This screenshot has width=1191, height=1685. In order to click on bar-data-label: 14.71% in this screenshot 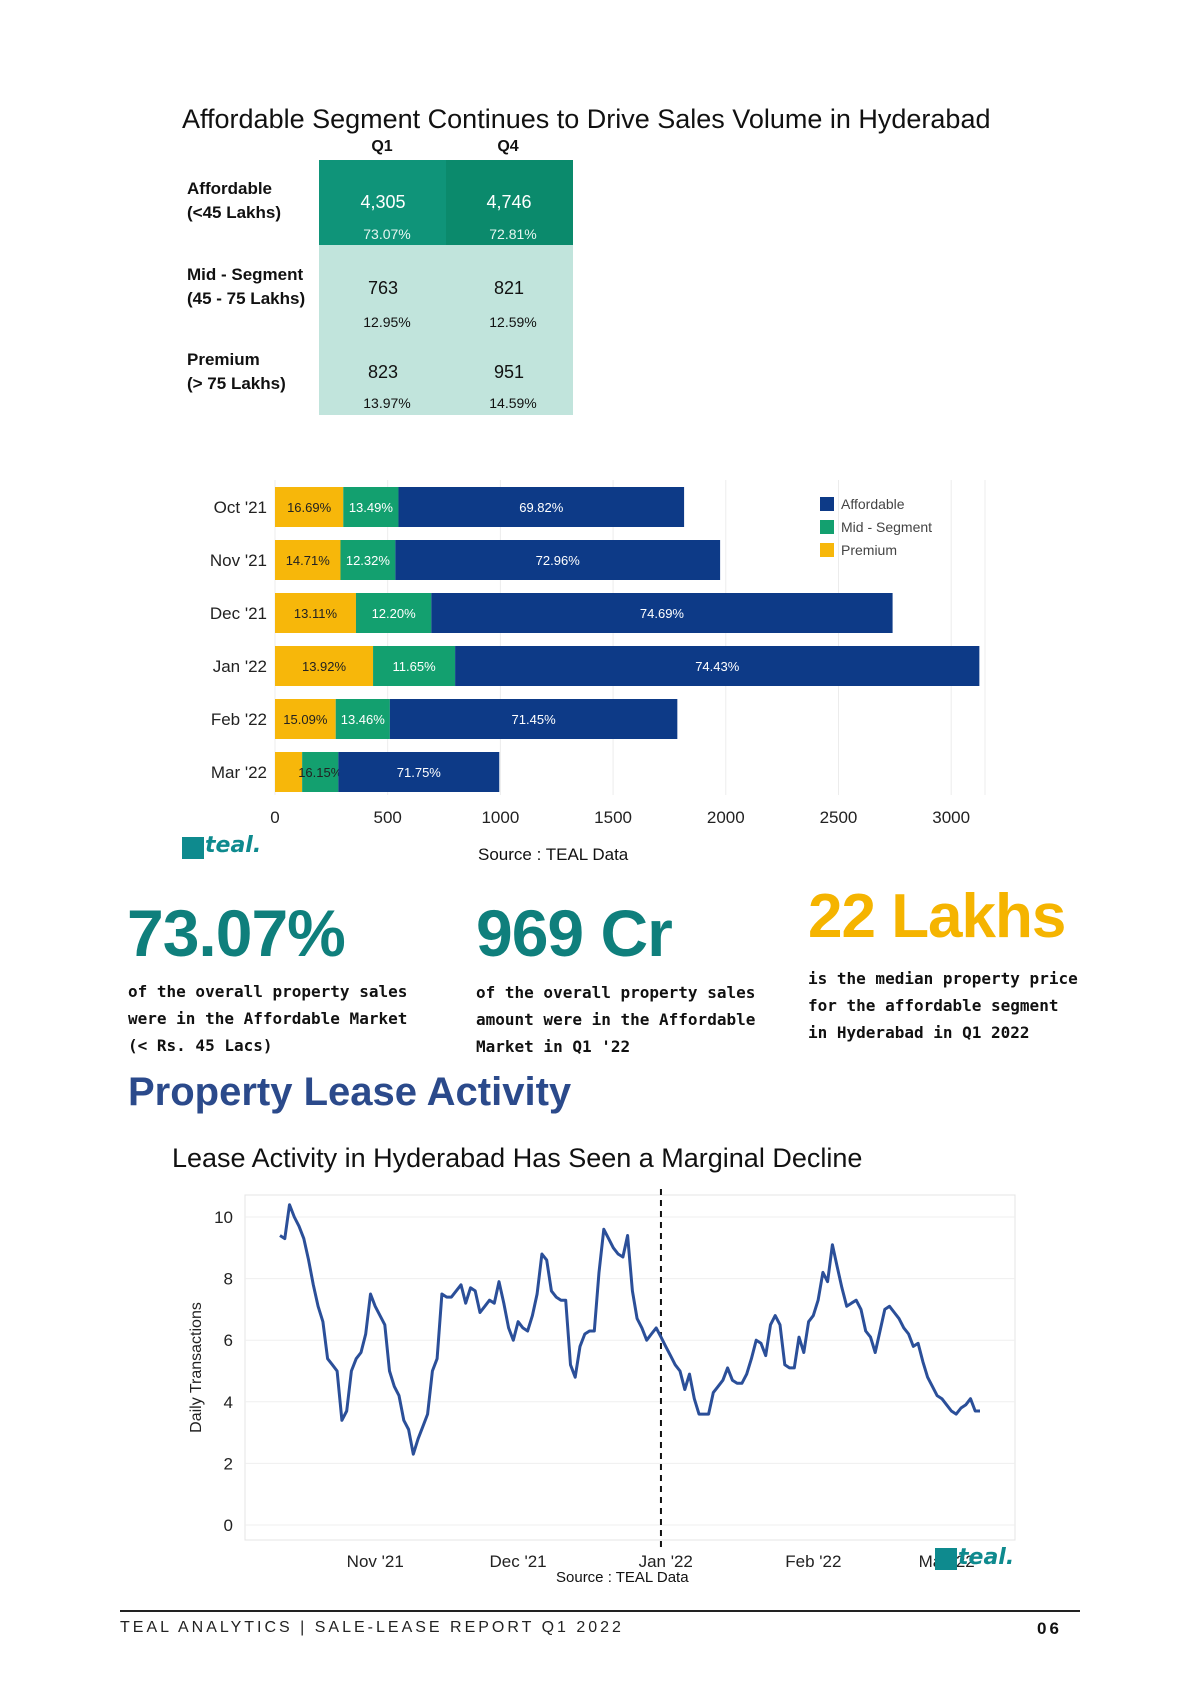, I will do `click(308, 560)`.